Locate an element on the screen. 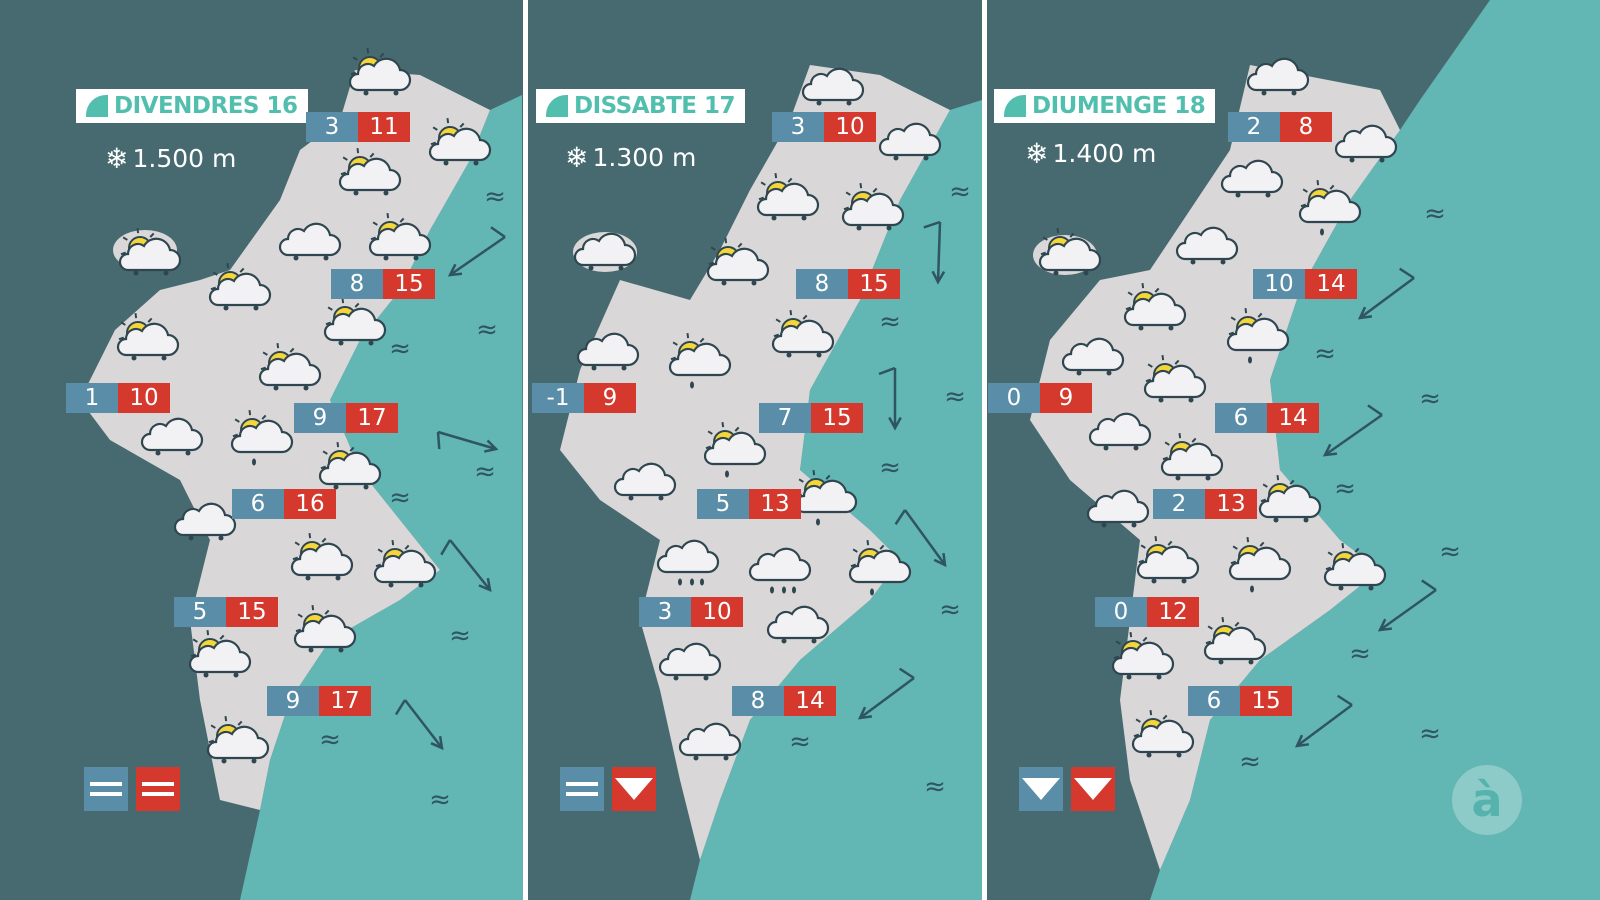 The image size is (1600, 900). min-temperature: 6 is located at coordinates (1241, 418).